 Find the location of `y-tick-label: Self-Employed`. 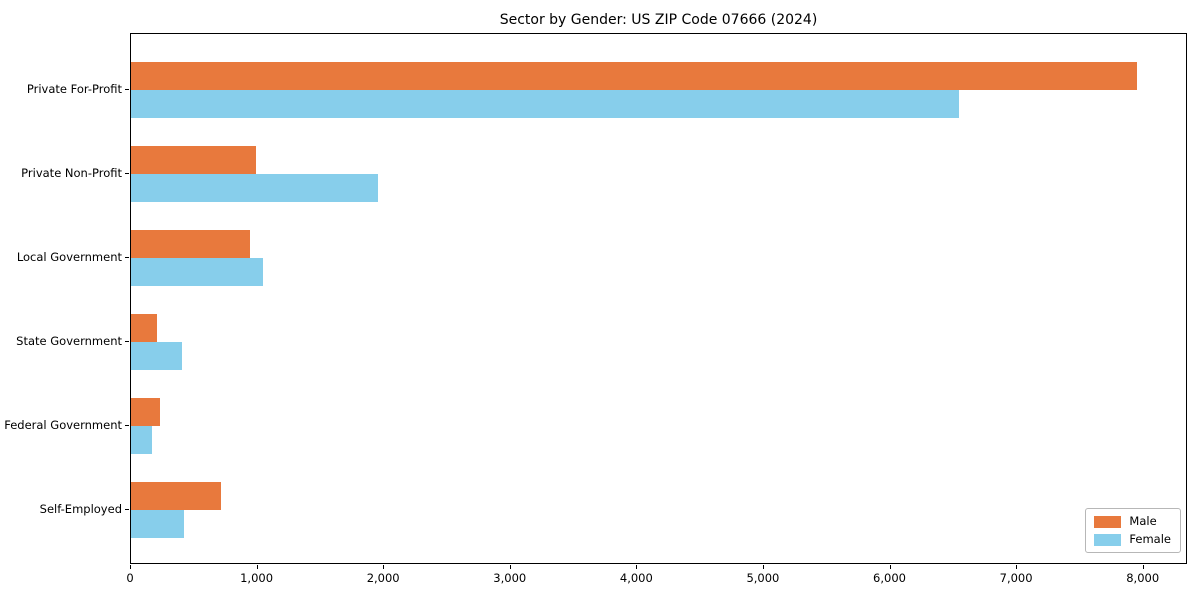

y-tick-label: Self-Employed is located at coordinates (80, 508).